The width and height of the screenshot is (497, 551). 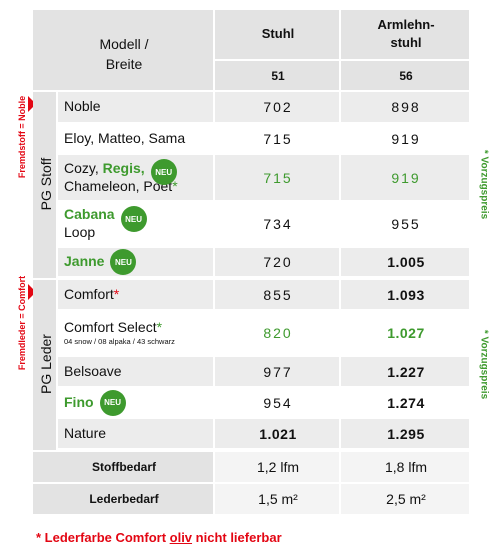 I want to click on header-model: Modell /, so click(x=124, y=44).